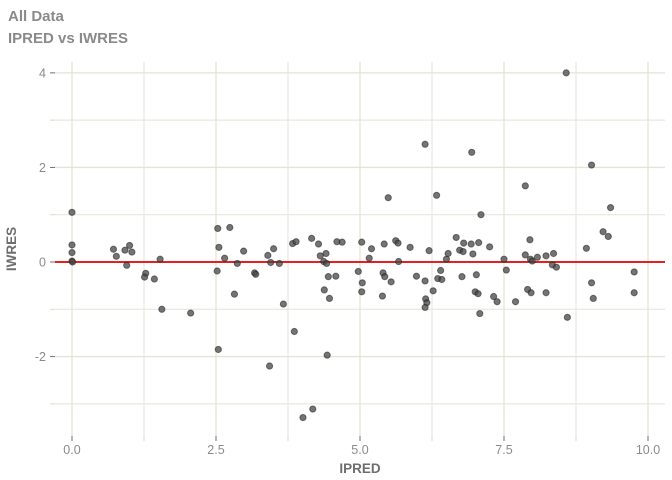 This screenshot has width=672, height=480. What do you see at coordinates (42, 263) in the screenshot?
I see `y-tick-label: 0` at bounding box center [42, 263].